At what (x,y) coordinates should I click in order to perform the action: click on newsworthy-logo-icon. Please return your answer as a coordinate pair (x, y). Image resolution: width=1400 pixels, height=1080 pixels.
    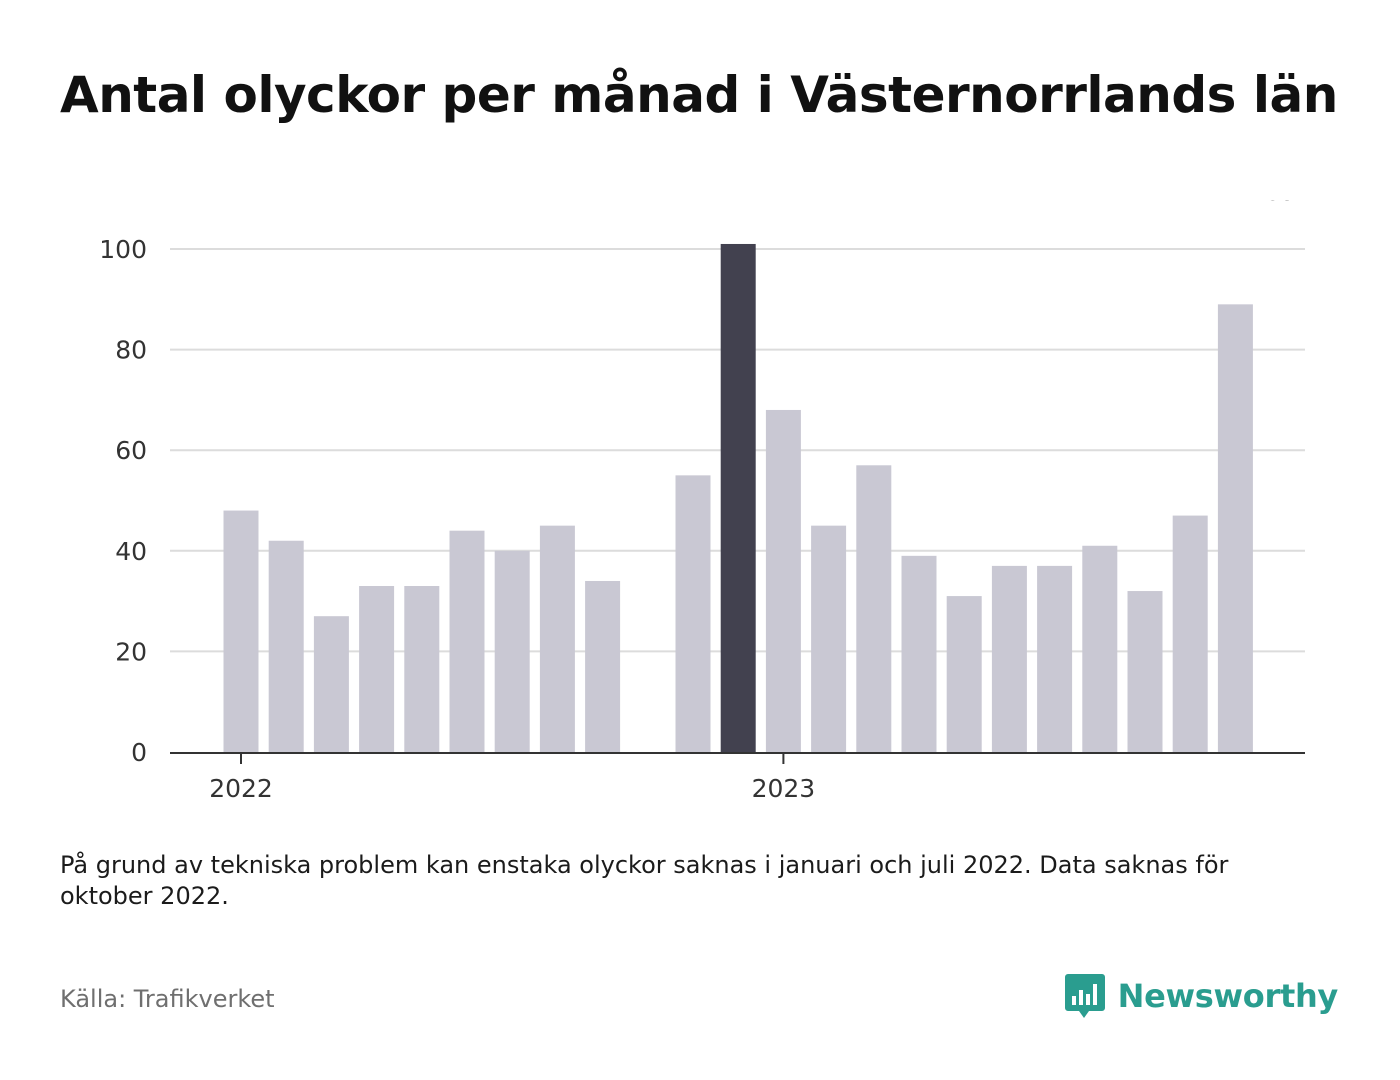
    Looking at the image, I should click on (1084, 996).